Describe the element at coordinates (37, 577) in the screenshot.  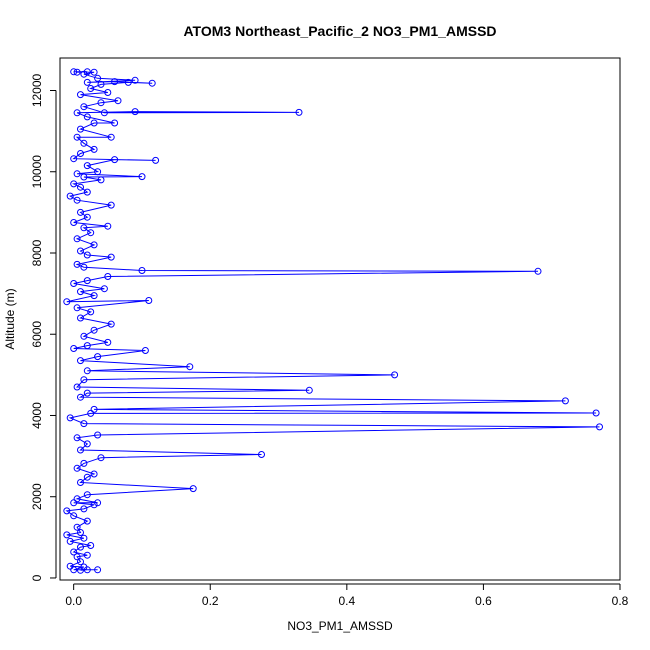
I see `y-tick-label: 0` at that location.